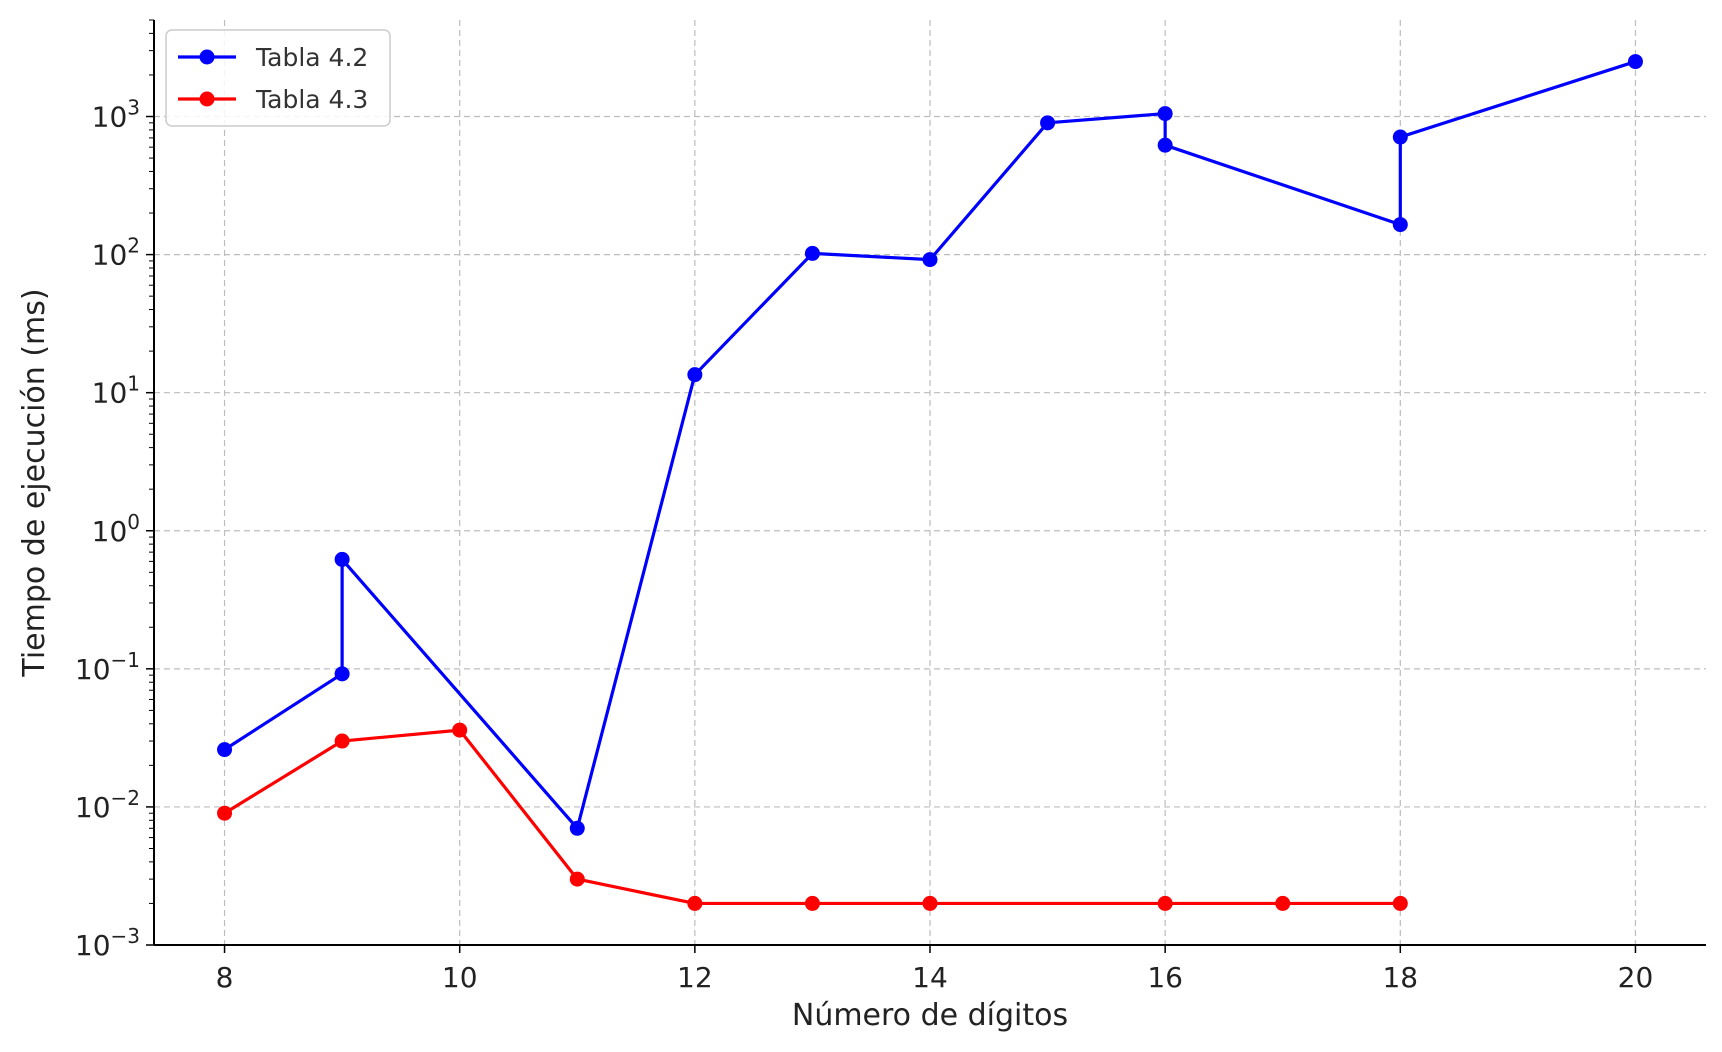 The width and height of the screenshot is (1722, 1052). What do you see at coordinates (116, 253) in the screenshot?
I see `y-tick-label: 10²` at bounding box center [116, 253].